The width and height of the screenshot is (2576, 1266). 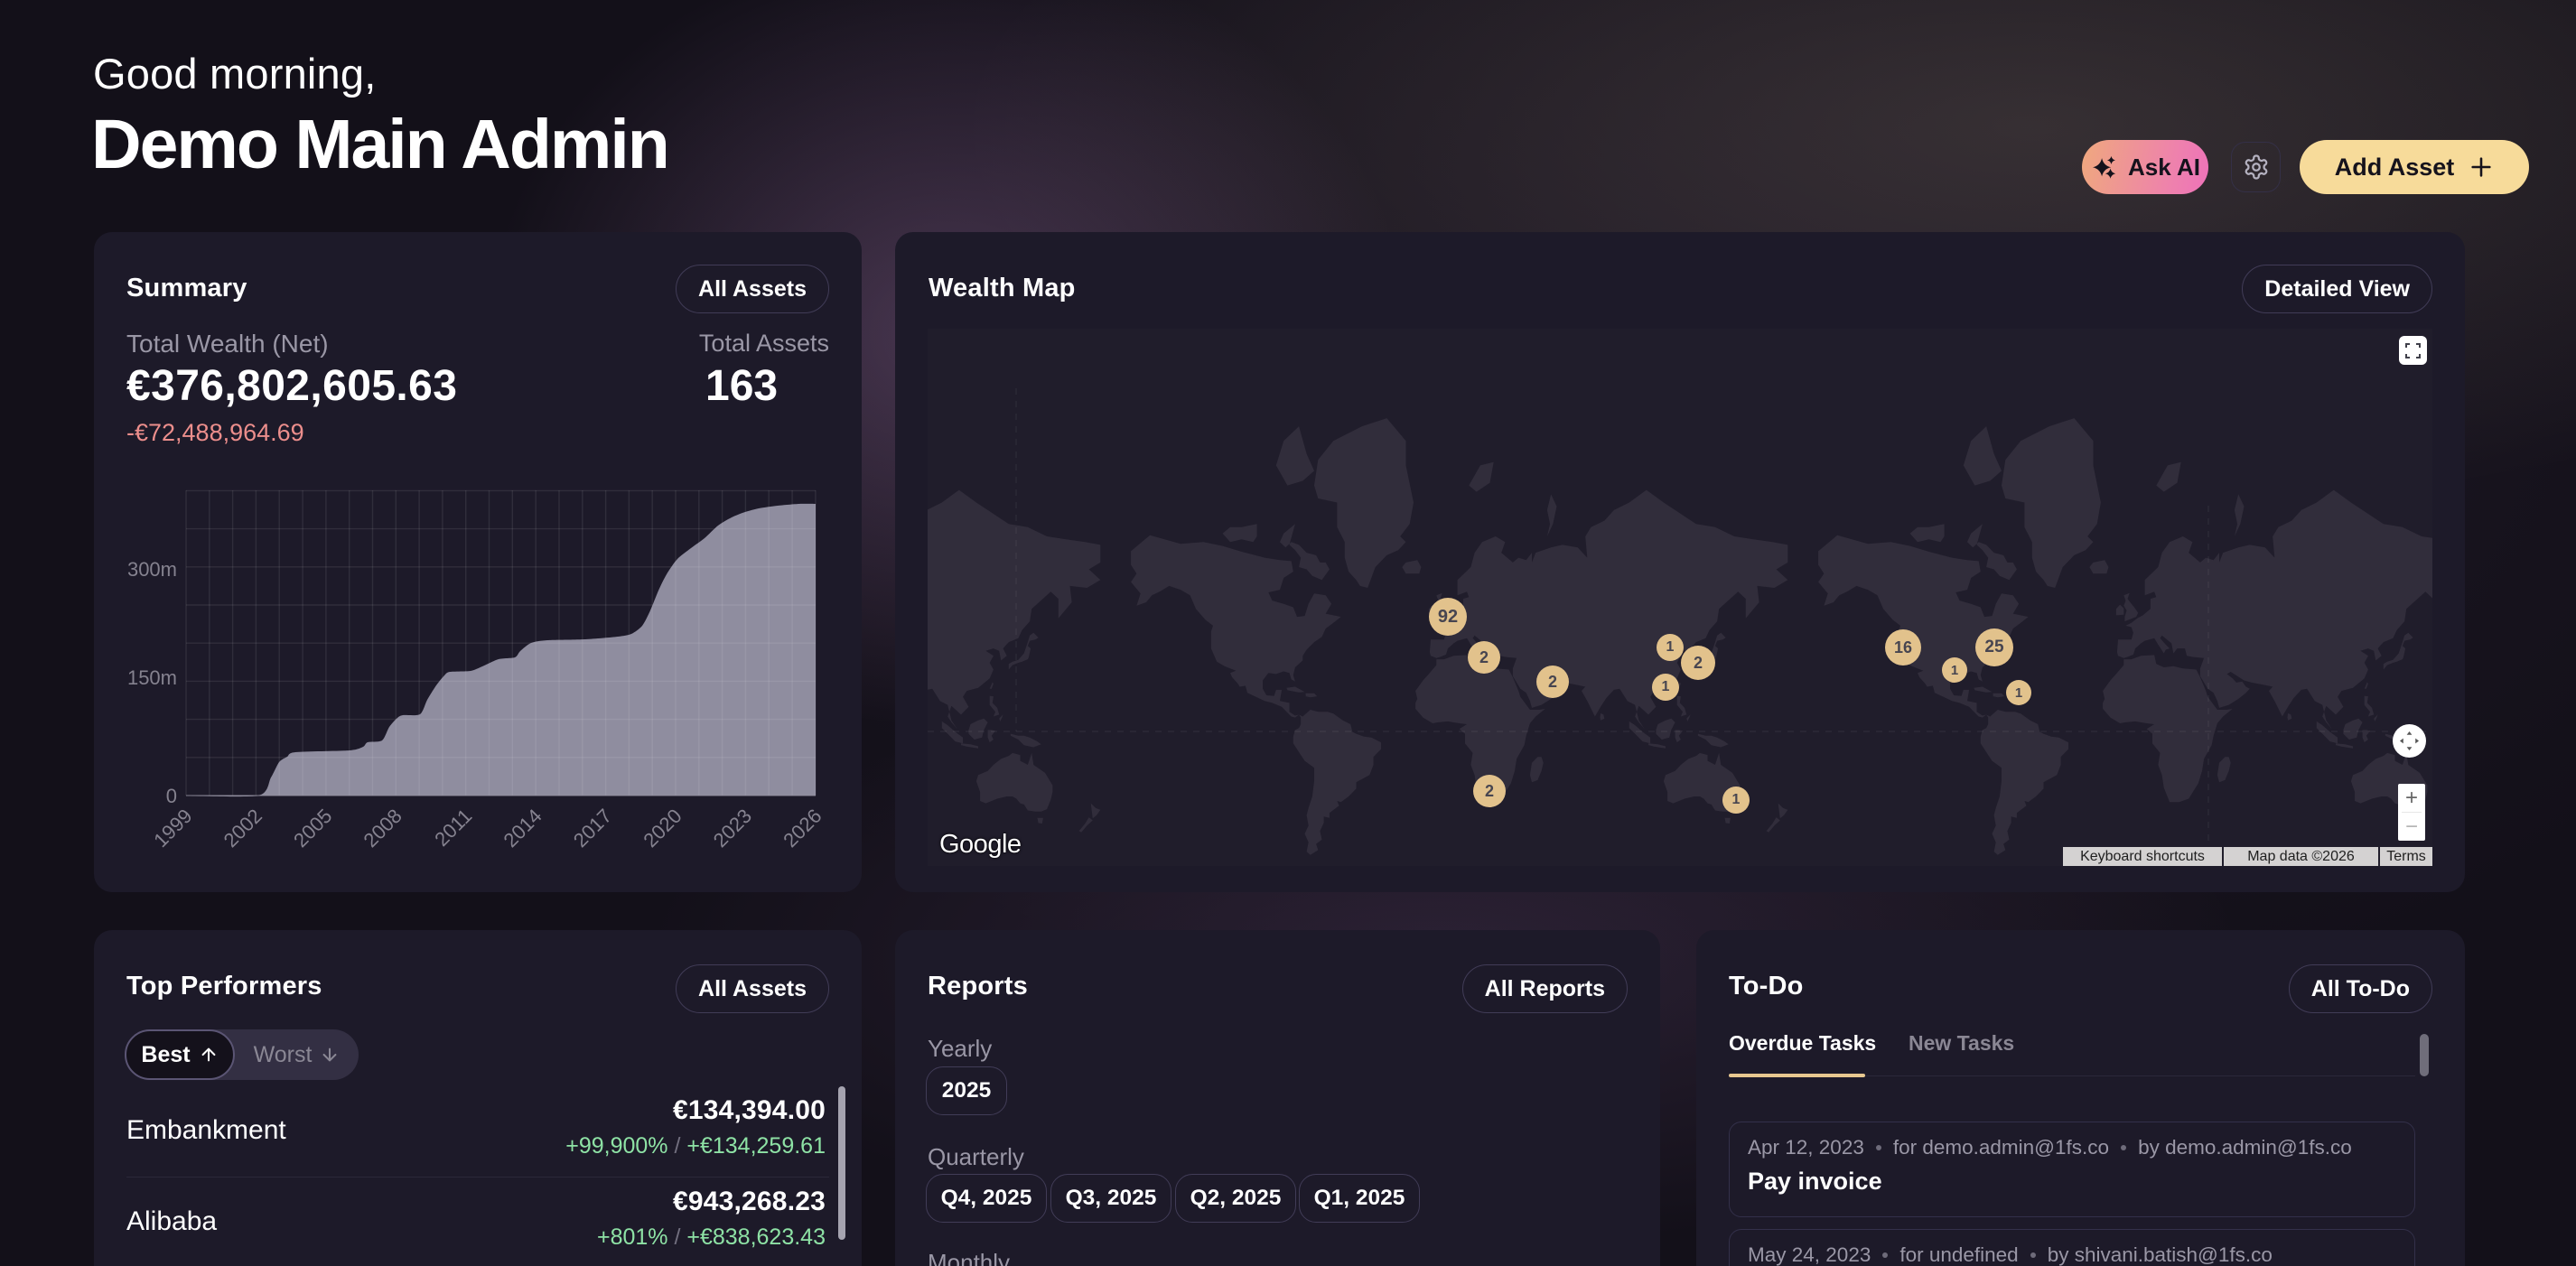 What do you see at coordinates (152, 569) in the screenshot?
I see `svg-text: 300m` at bounding box center [152, 569].